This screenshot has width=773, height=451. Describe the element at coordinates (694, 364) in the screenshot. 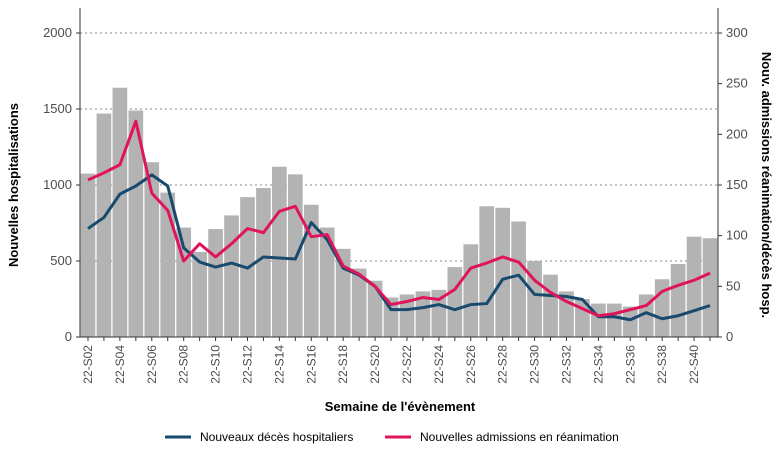

I see `x-tick-label: 22-S40` at that location.